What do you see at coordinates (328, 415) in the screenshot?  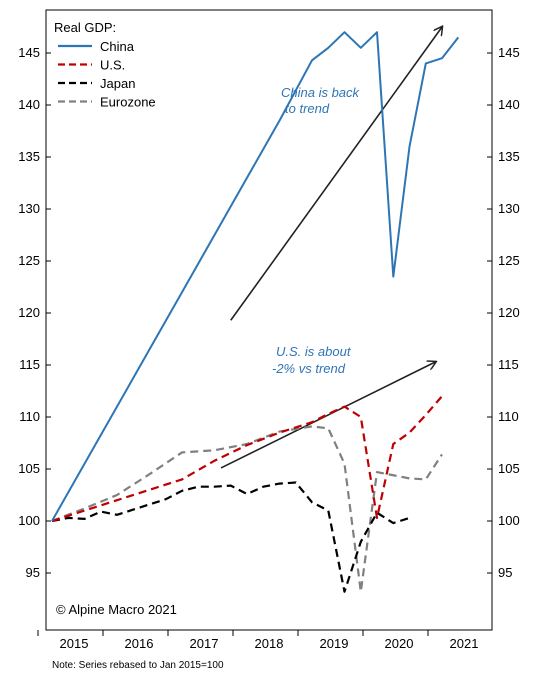 I see `trend-arrow` at bounding box center [328, 415].